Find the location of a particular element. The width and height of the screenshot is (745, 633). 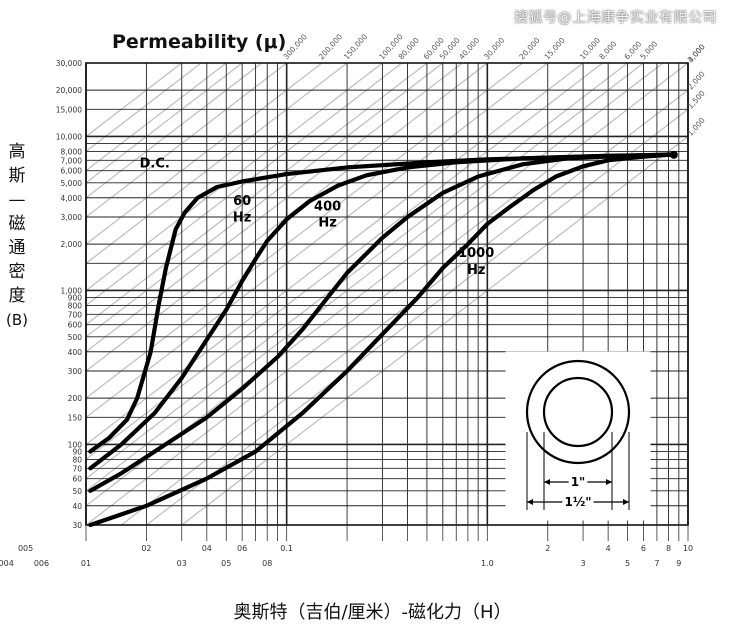

x-tick-label: 6 is located at coordinates (643, 548).